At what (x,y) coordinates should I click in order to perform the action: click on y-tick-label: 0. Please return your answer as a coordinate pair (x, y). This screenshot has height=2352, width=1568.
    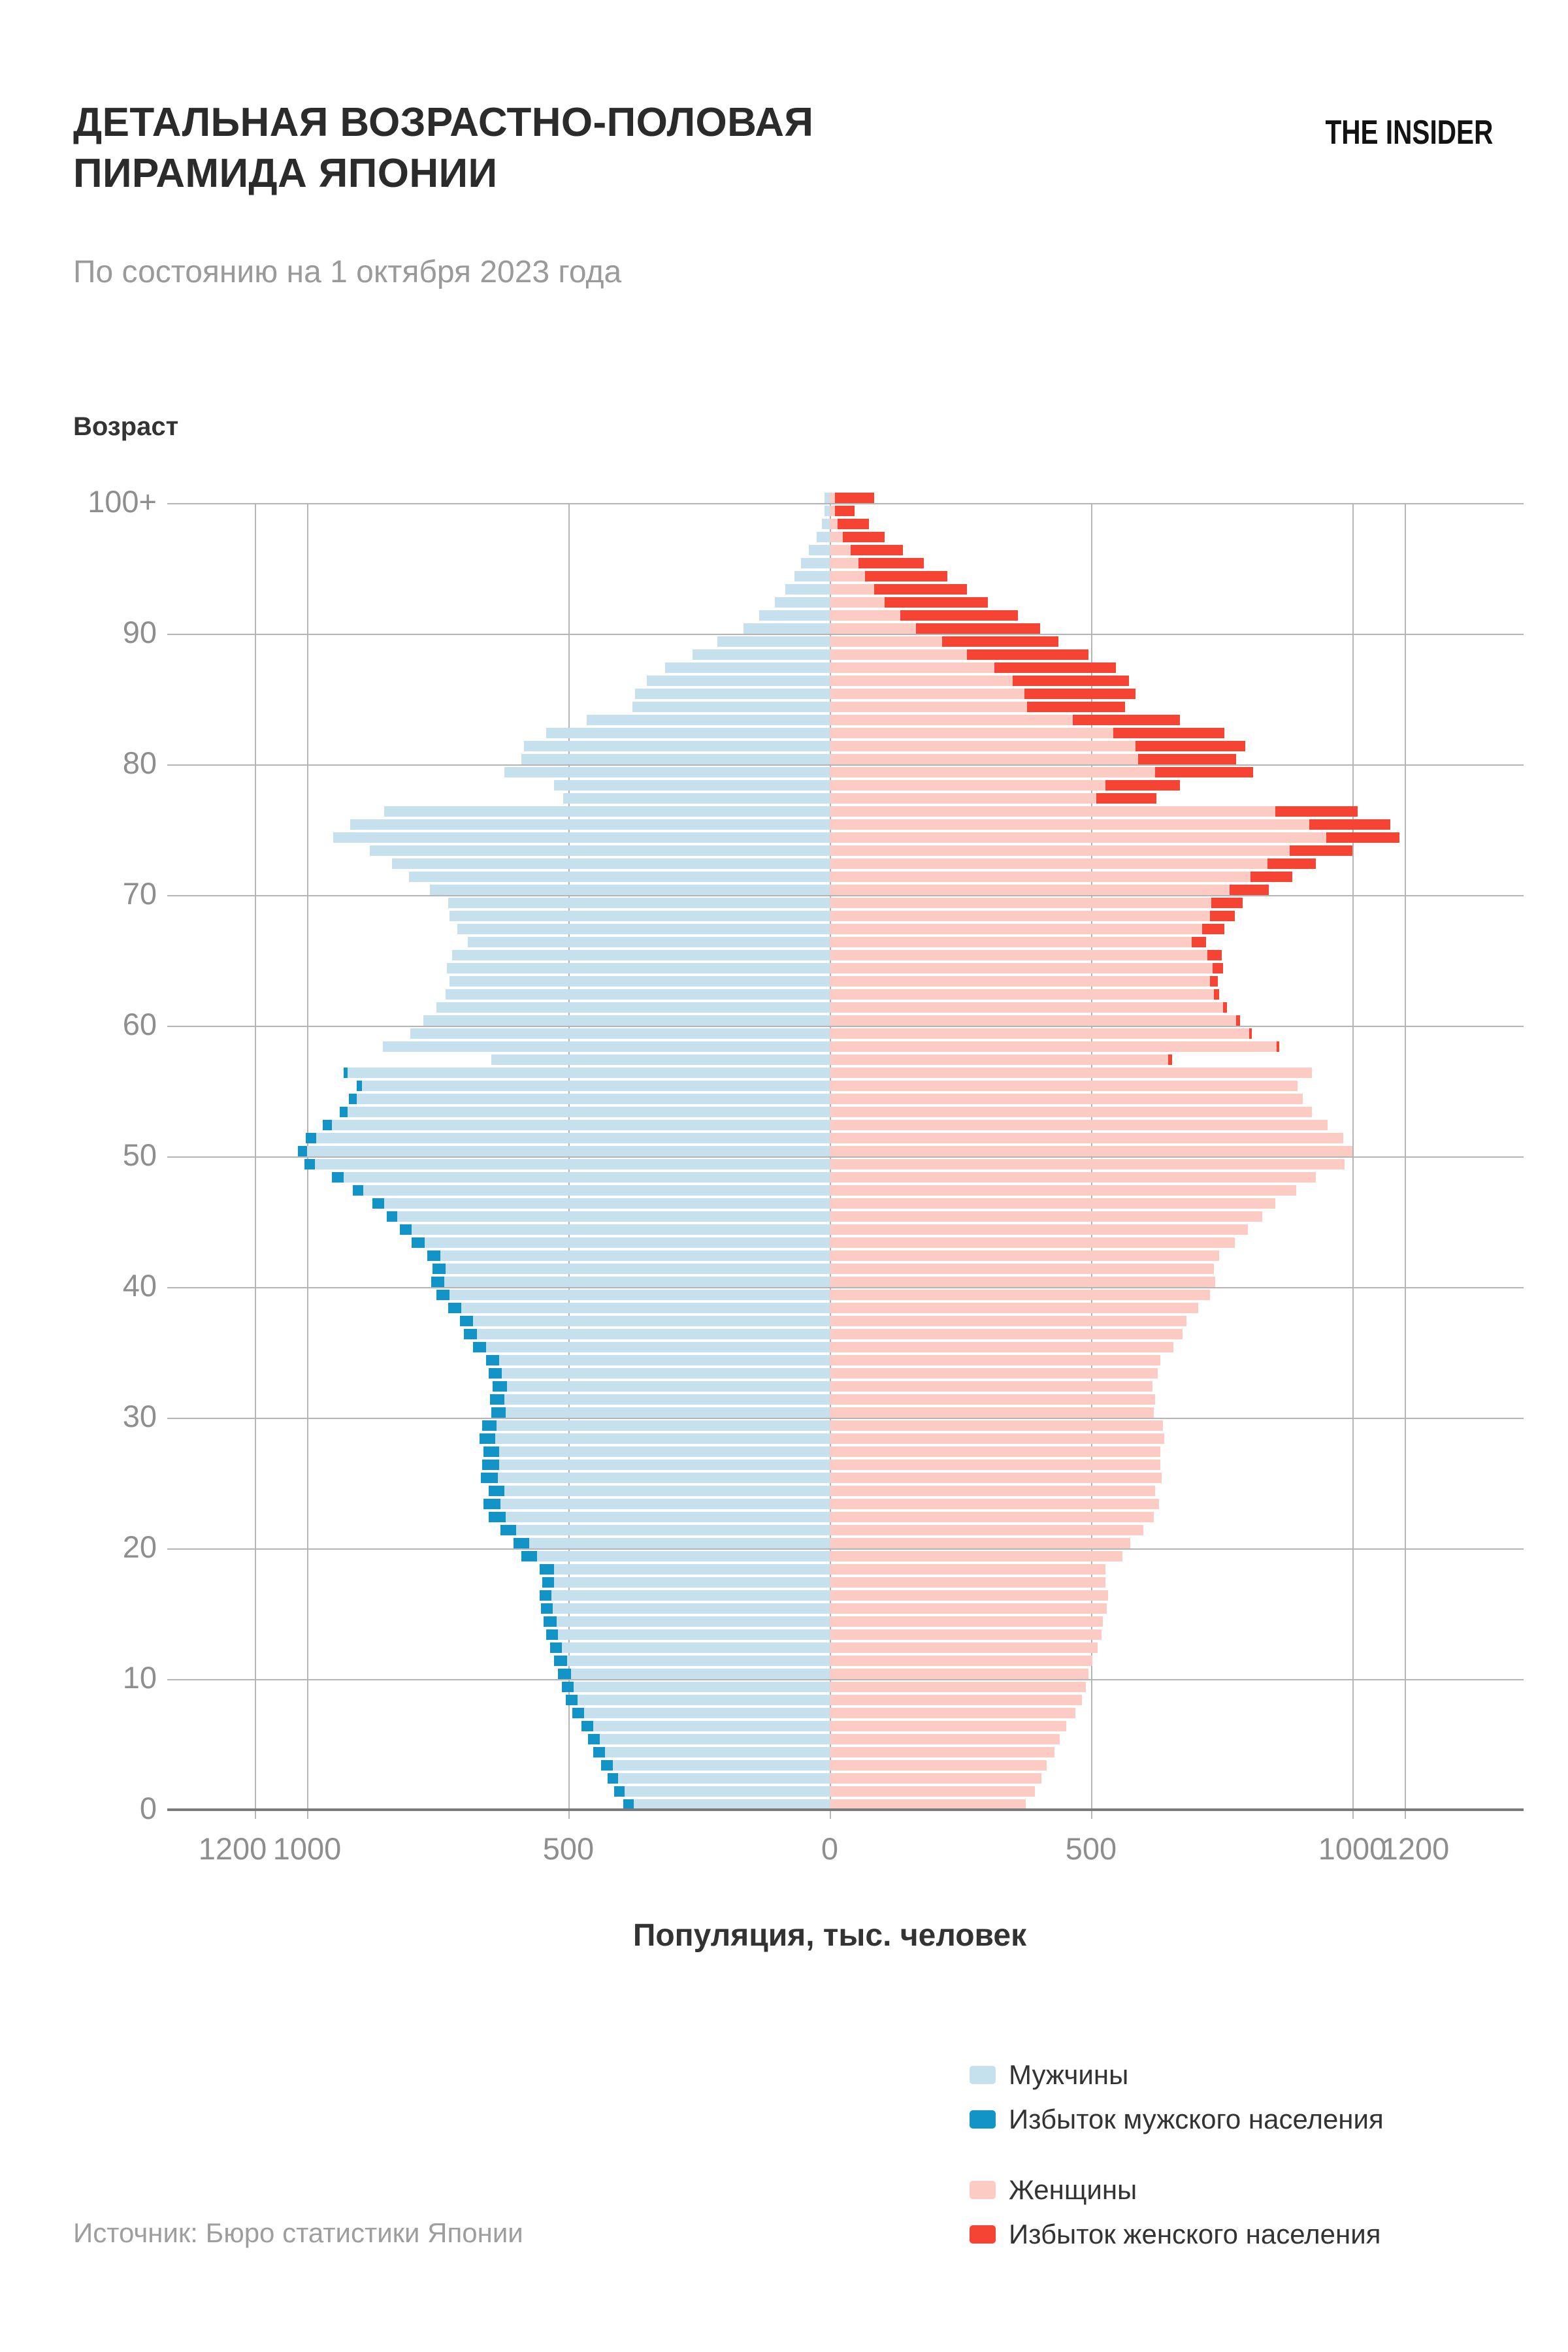
    Looking at the image, I should click on (148, 1808).